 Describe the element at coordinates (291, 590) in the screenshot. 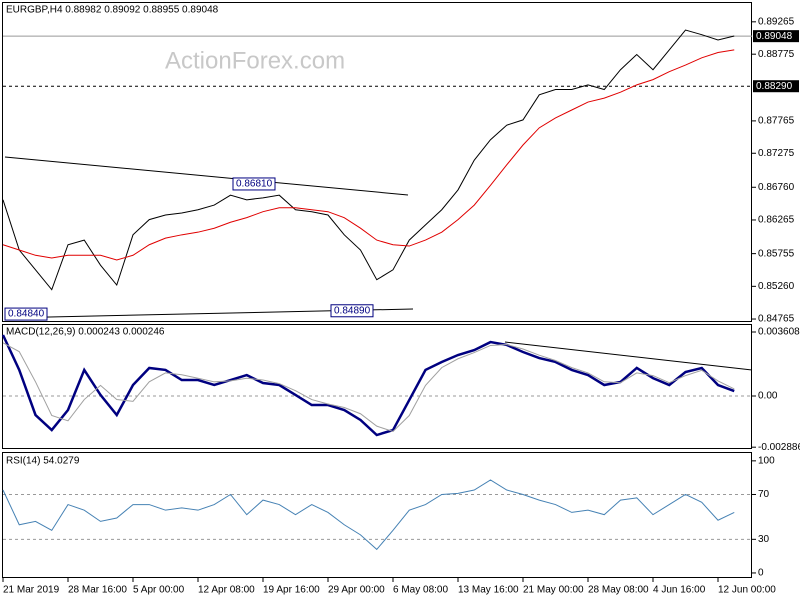

I see `x-tick-label: 19 Apr 16:00` at that location.